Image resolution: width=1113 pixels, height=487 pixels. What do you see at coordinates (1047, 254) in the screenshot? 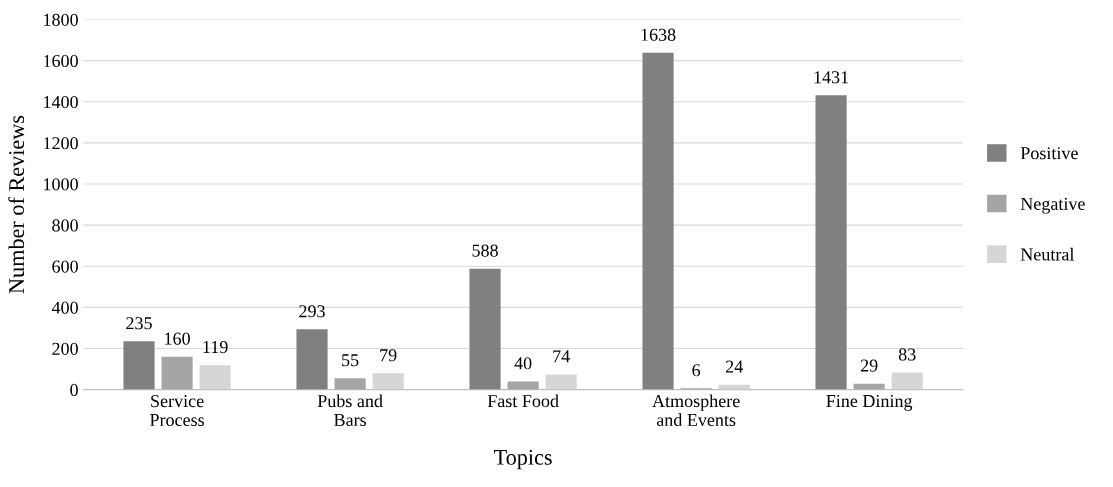
I see `legend-label: Neutral` at bounding box center [1047, 254].